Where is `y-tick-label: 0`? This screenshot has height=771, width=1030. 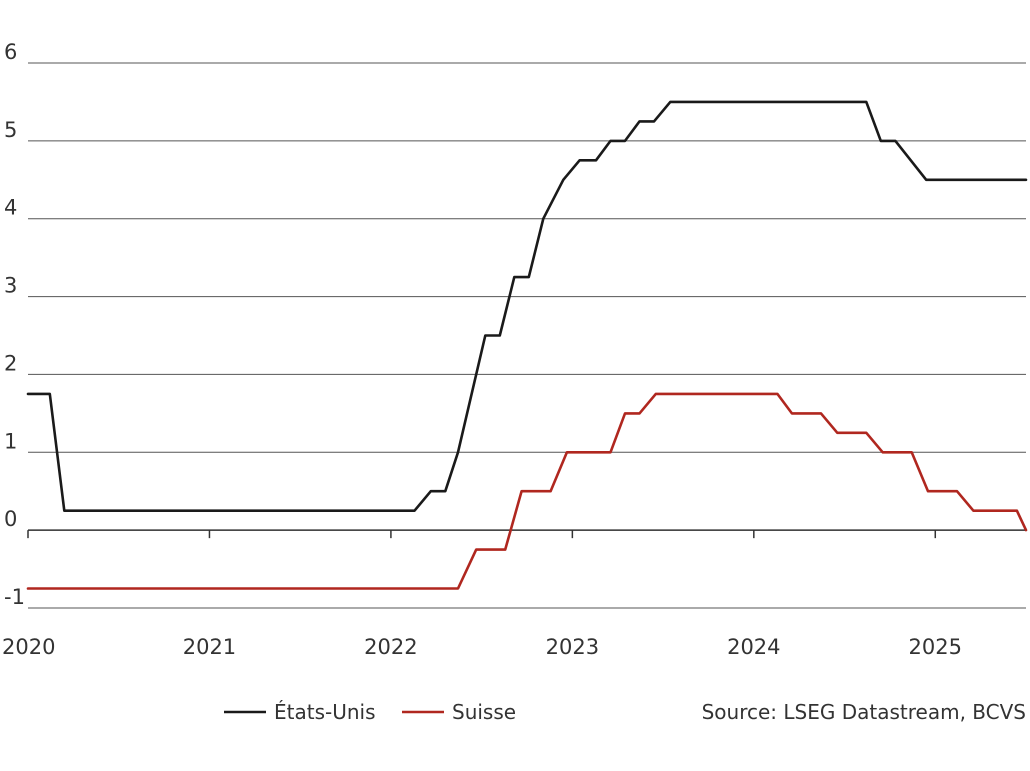 y-tick-label: 0 is located at coordinates (10, 519).